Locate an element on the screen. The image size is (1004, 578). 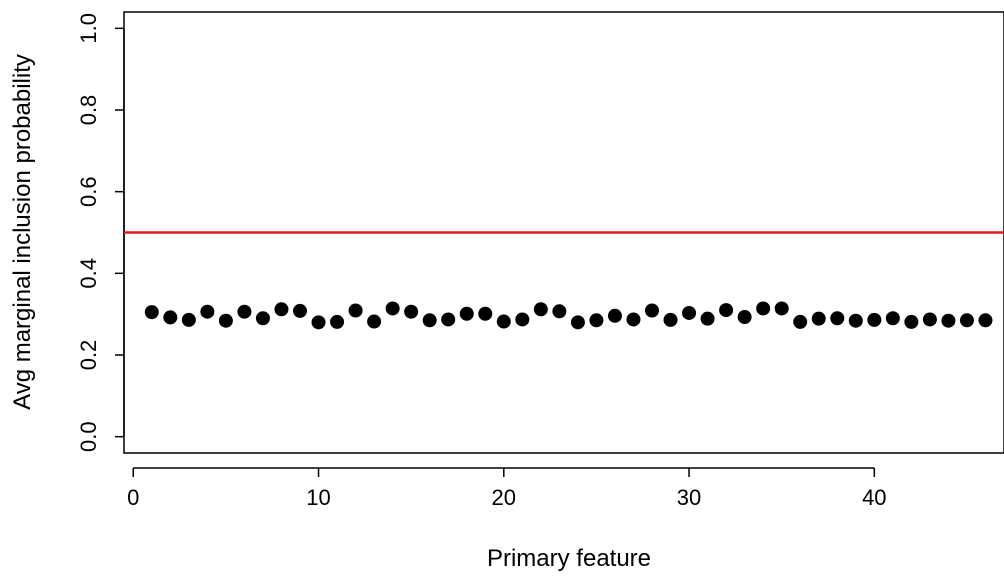
x-tick-label: 40 is located at coordinates (874, 497).